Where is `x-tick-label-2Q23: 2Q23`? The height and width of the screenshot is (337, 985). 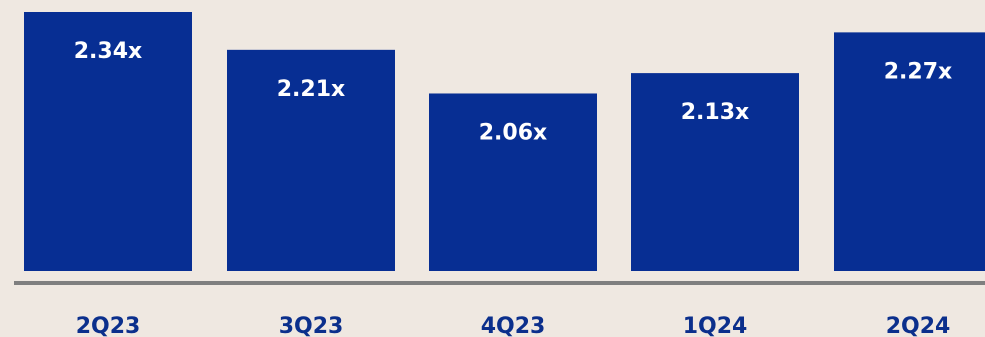 x-tick-label-2Q23: 2Q23 is located at coordinates (108, 325).